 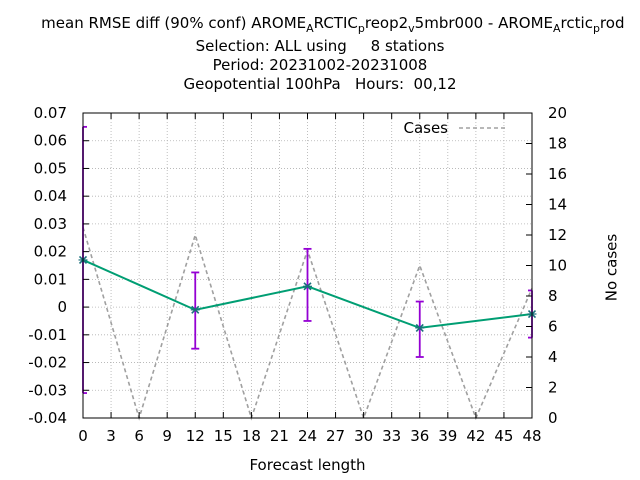 I want to click on chart-subtitle-selection: Selection: ALL using 8 stations, so click(x=320, y=46).